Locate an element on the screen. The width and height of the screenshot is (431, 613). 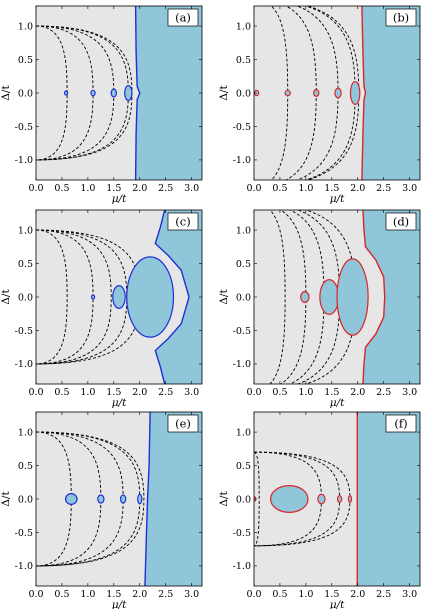
panel-label: (f) is located at coordinates (400, 424).